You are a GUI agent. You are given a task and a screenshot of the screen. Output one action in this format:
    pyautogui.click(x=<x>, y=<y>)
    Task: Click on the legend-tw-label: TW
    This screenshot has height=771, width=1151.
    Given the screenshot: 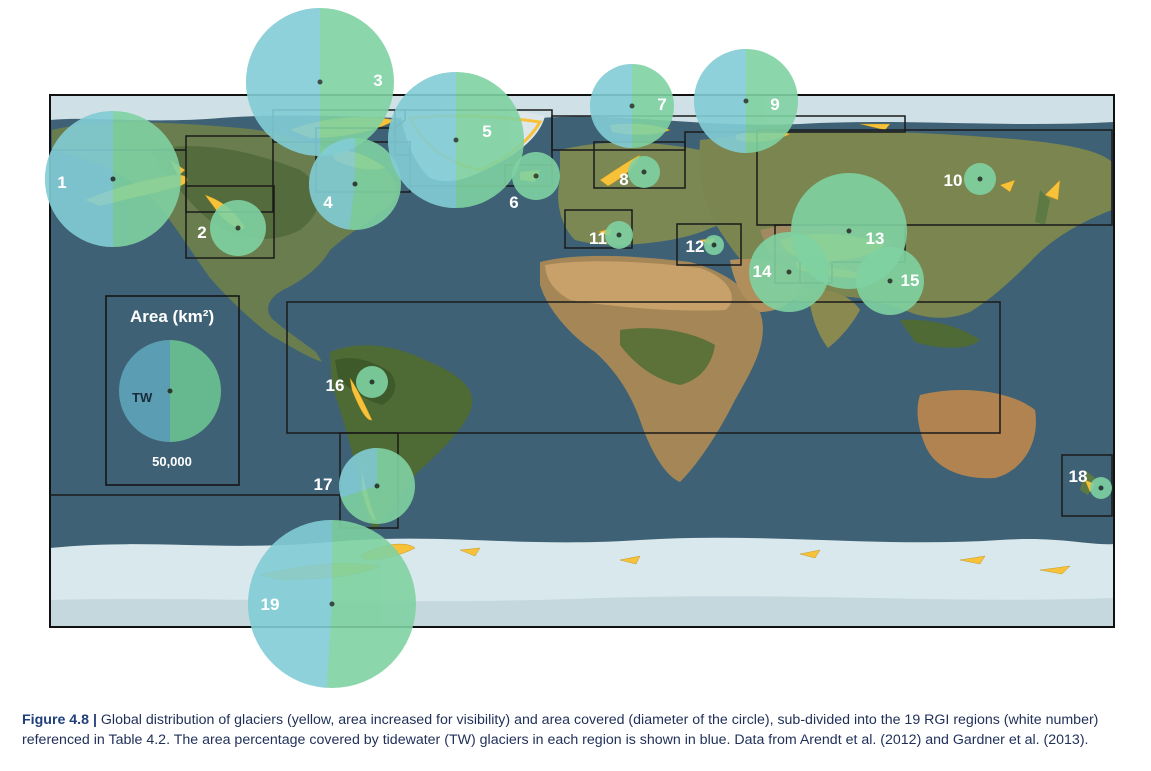 What is the action you would take?
    pyautogui.click(x=142, y=397)
    